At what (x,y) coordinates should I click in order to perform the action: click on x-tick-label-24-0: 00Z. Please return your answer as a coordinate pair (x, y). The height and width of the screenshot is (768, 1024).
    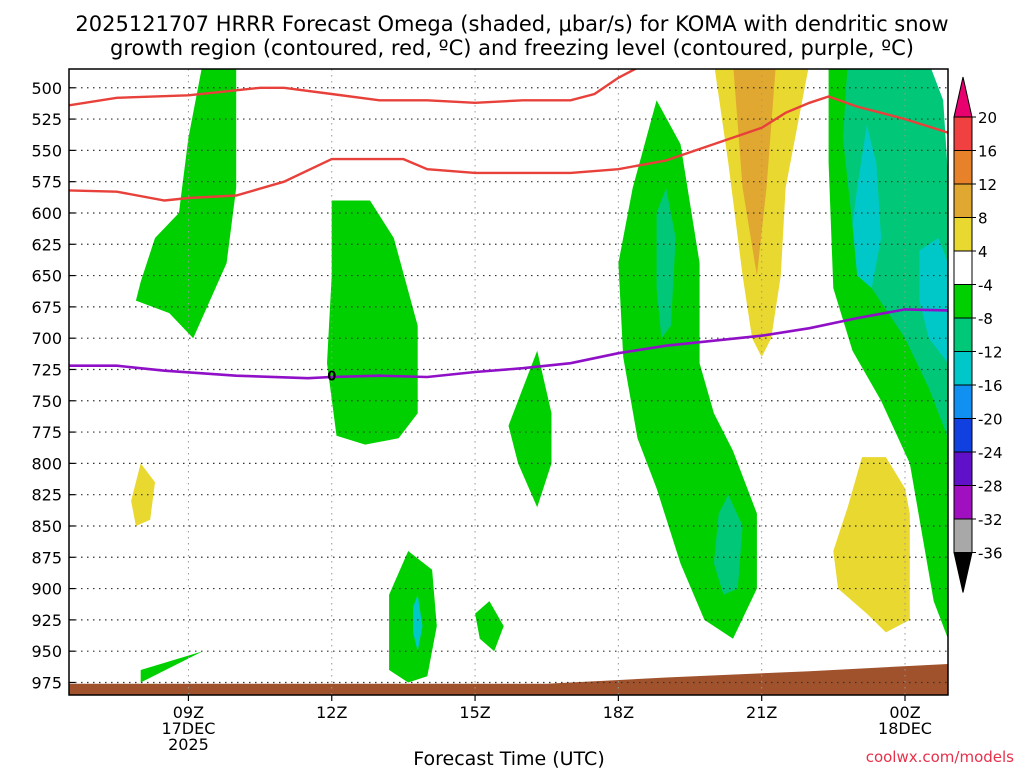
    Looking at the image, I should click on (904, 712).